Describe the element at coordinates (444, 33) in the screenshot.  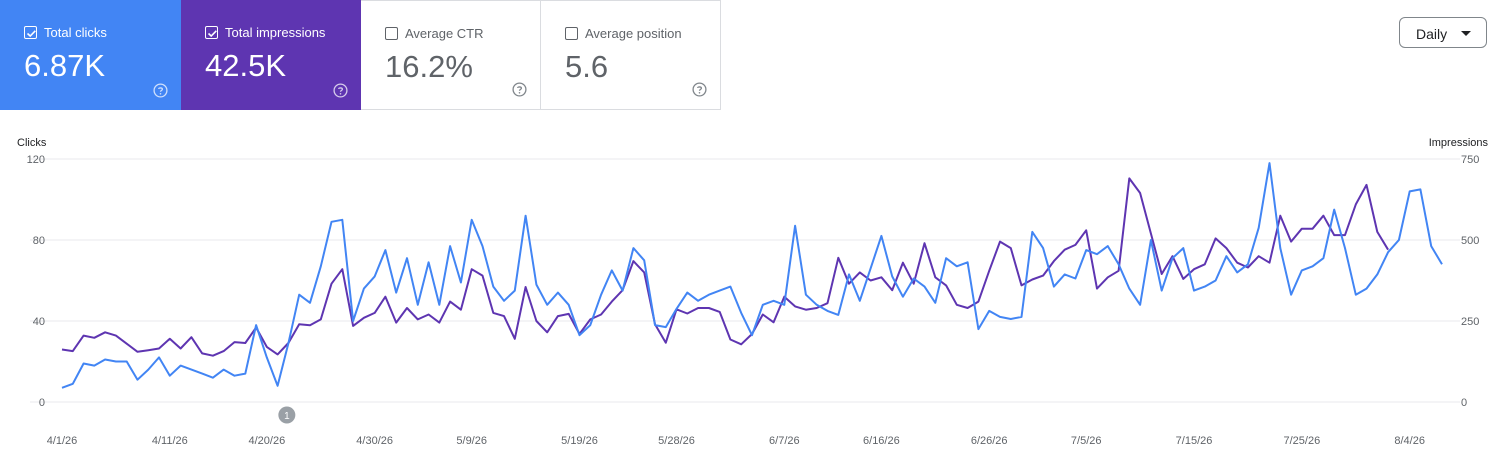
I see `metric-label: Average CTR` at that location.